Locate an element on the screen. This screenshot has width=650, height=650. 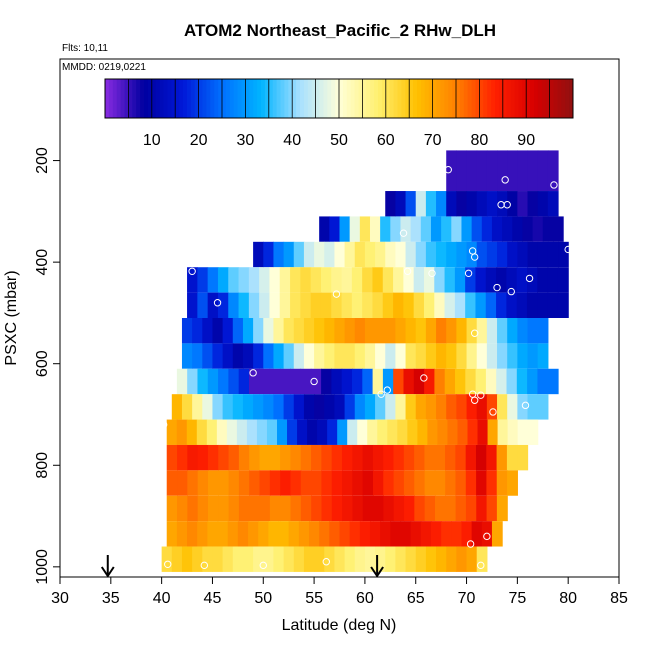
x-tick-label: 30 is located at coordinates (60, 598).